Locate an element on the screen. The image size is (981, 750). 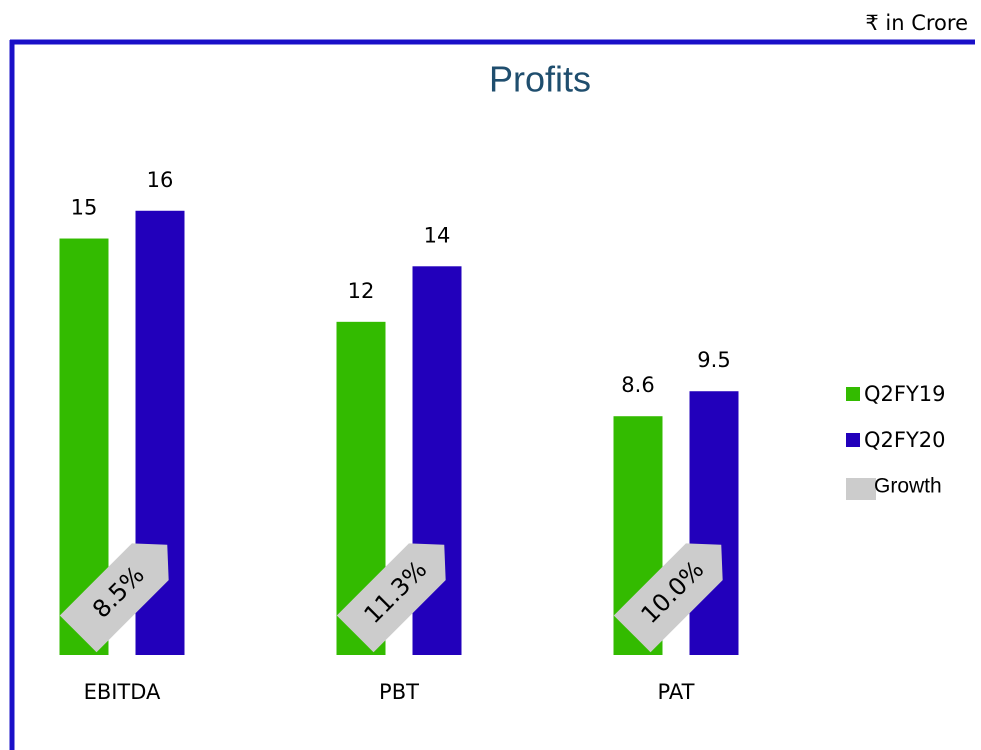
data-label: 14 is located at coordinates (437, 235).